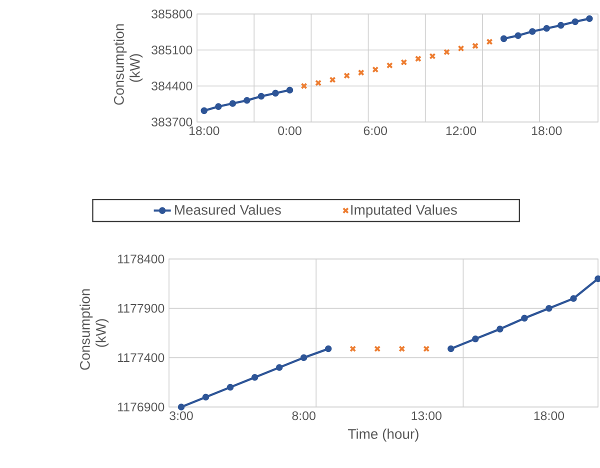  What do you see at coordinates (383, 435) in the screenshot?
I see `x-axis-title: Time (hour)` at bounding box center [383, 435].